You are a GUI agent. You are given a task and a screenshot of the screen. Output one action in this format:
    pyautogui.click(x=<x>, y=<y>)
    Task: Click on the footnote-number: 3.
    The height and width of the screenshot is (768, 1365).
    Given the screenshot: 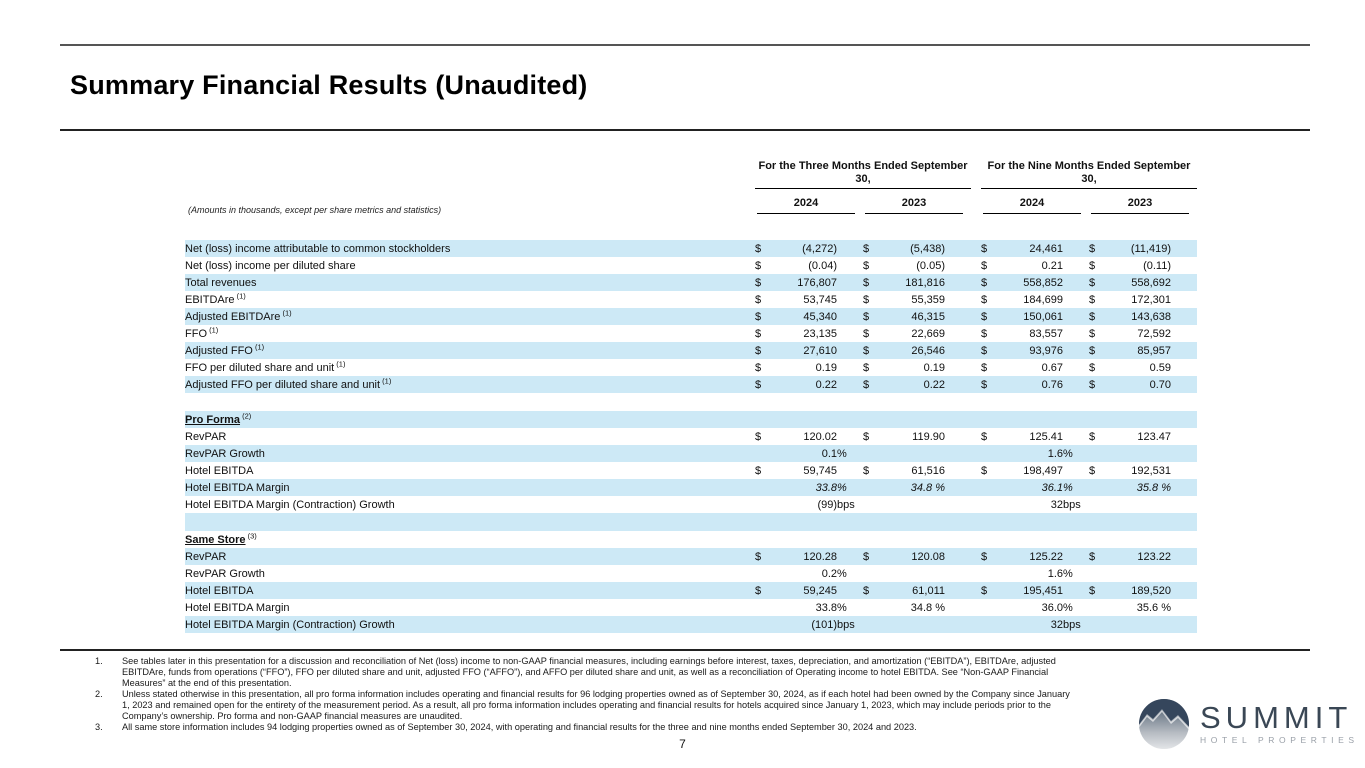 What is the action you would take?
    pyautogui.click(x=99, y=727)
    